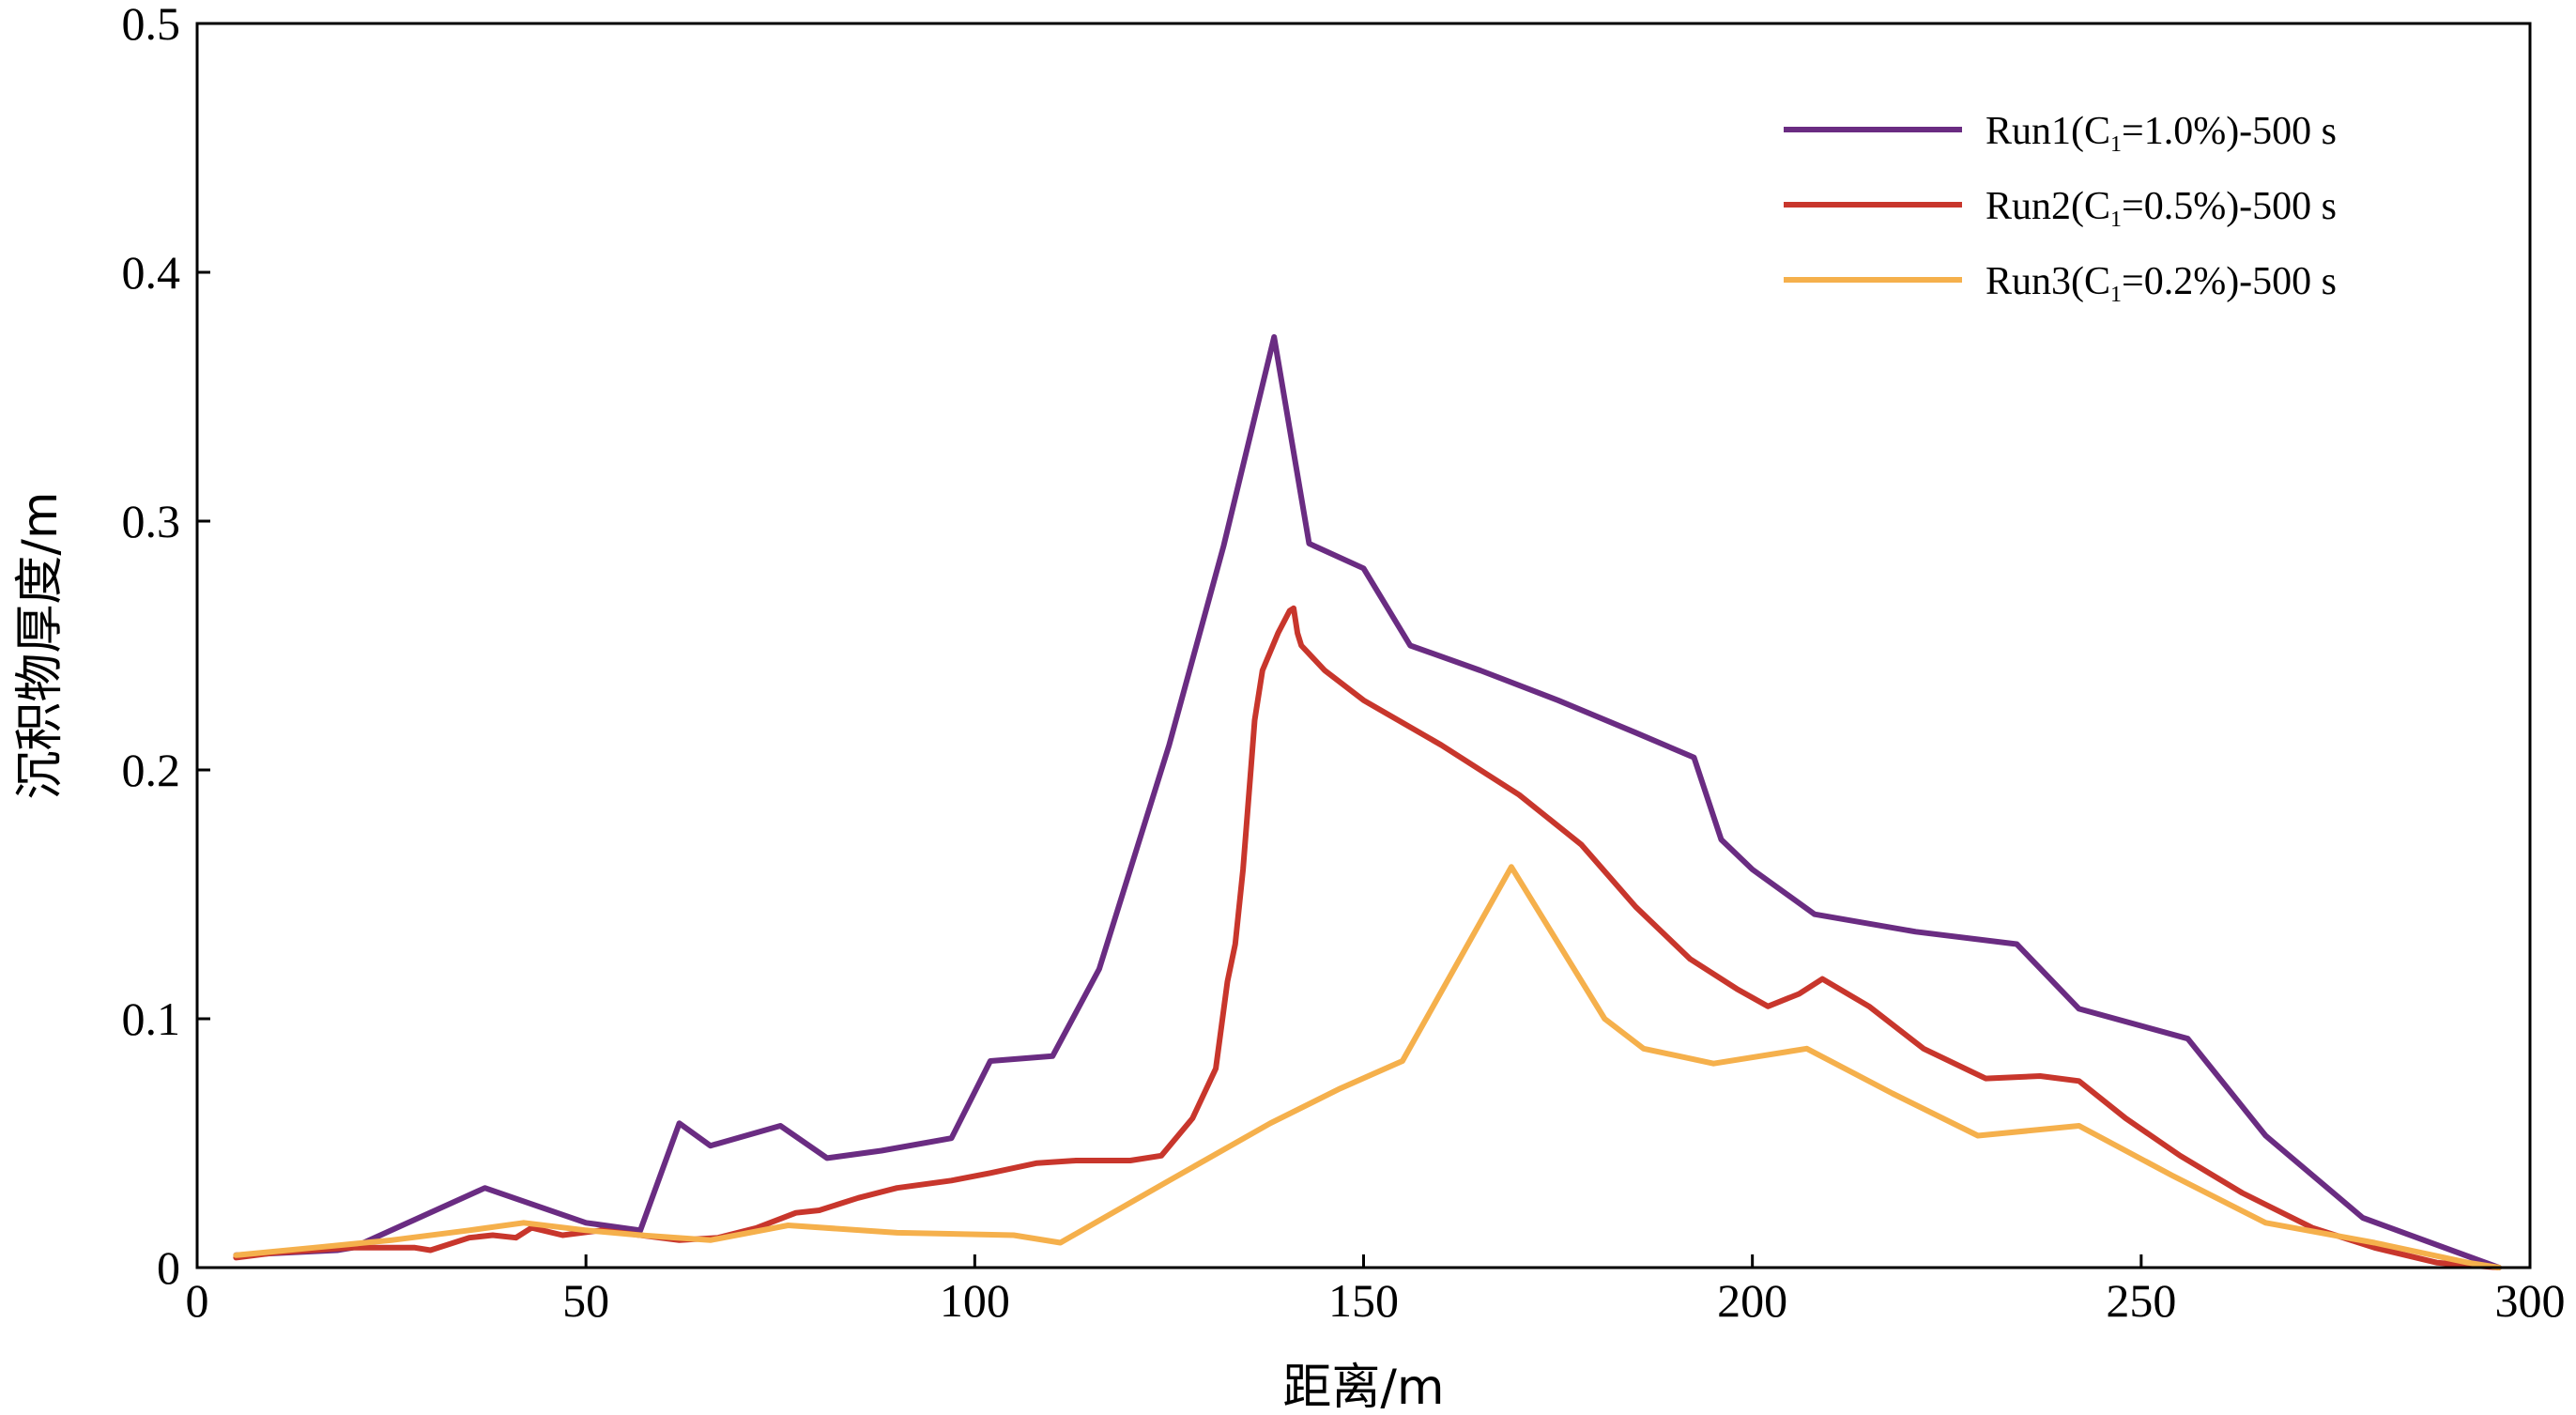  What do you see at coordinates (586, 1300) in the screenshot?
I see `x-tick-label: 50` at bounding box center [586, 1300].